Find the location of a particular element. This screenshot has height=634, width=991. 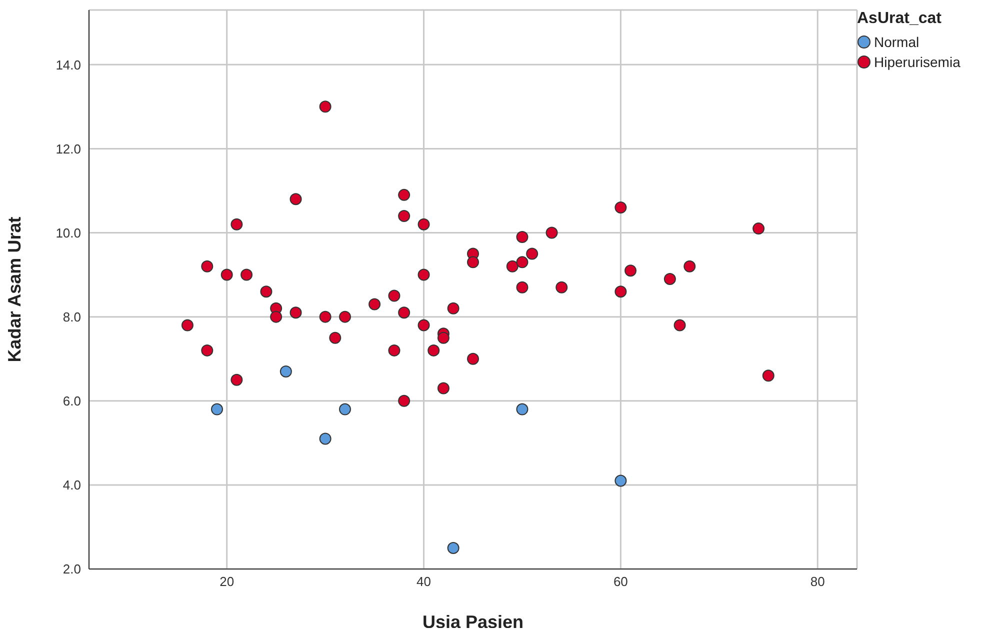

y-tick-label: 4.0 is located at coordinates (71, 485).